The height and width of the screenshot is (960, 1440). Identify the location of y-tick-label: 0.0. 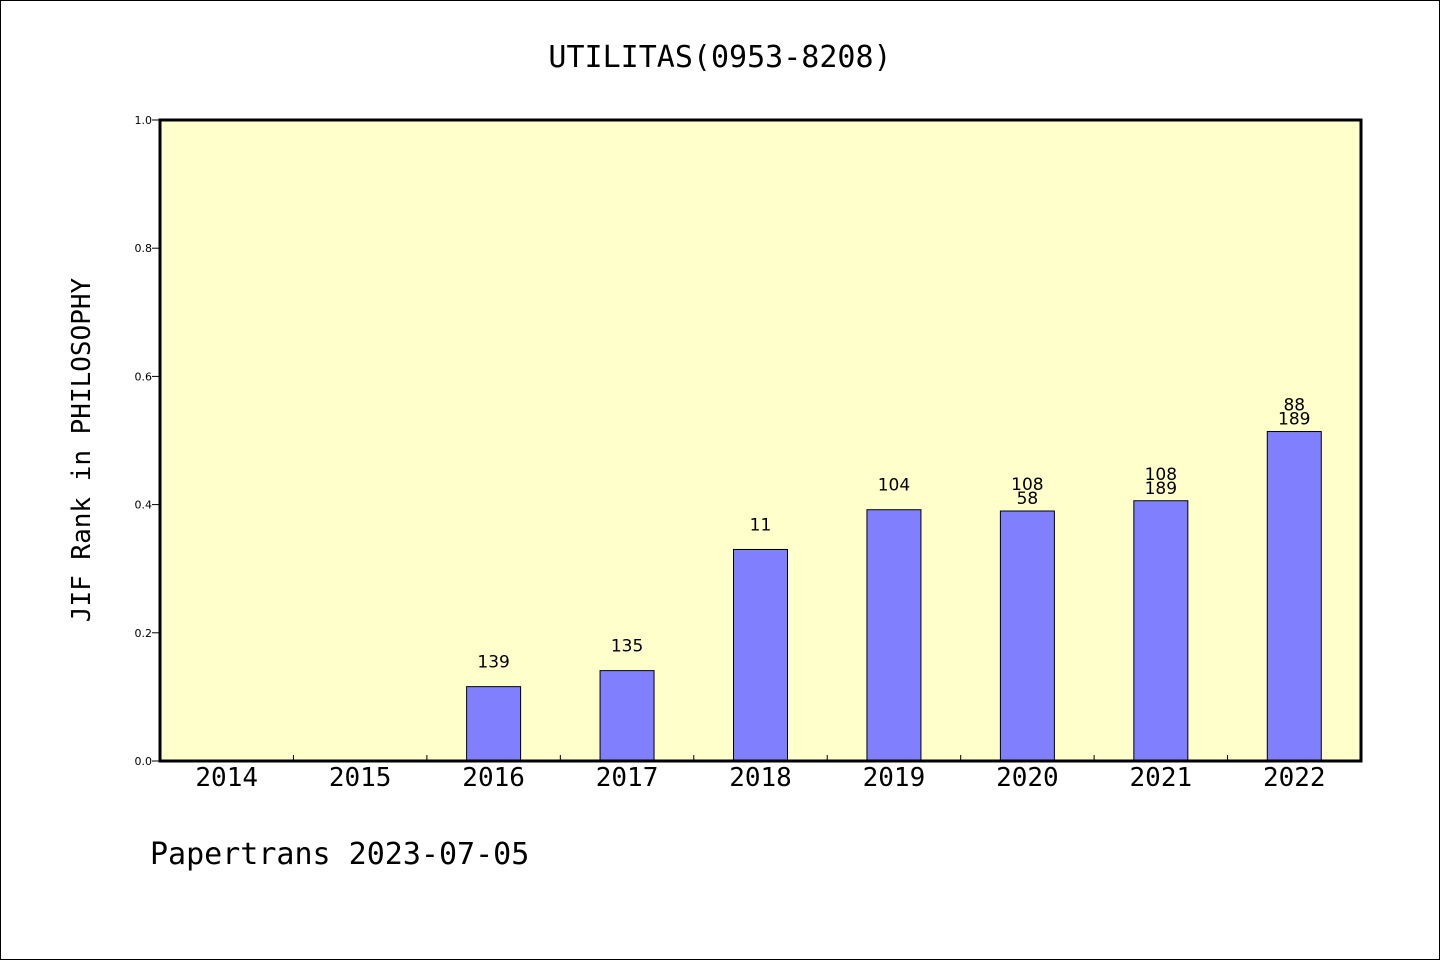
(144, 761).